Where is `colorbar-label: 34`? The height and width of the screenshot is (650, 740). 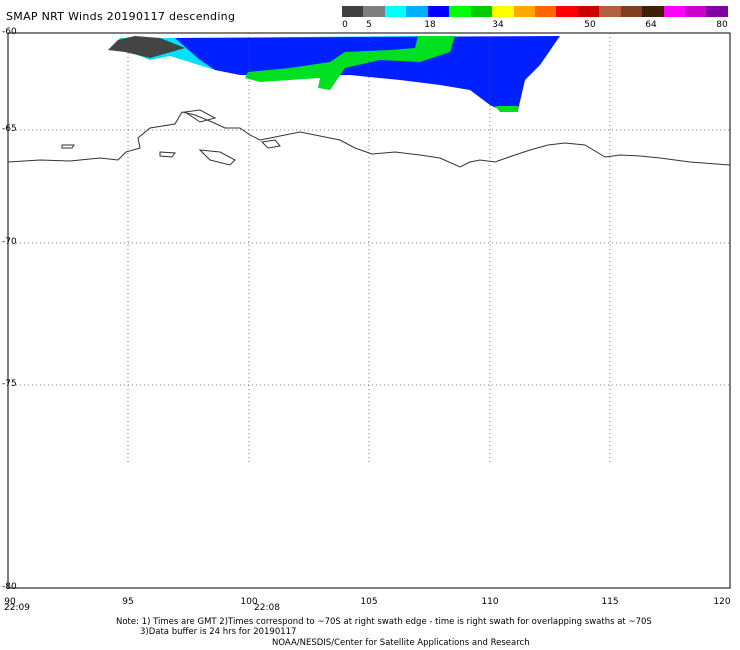
colorbar-label: 34 is located at coordinates (498, 25).